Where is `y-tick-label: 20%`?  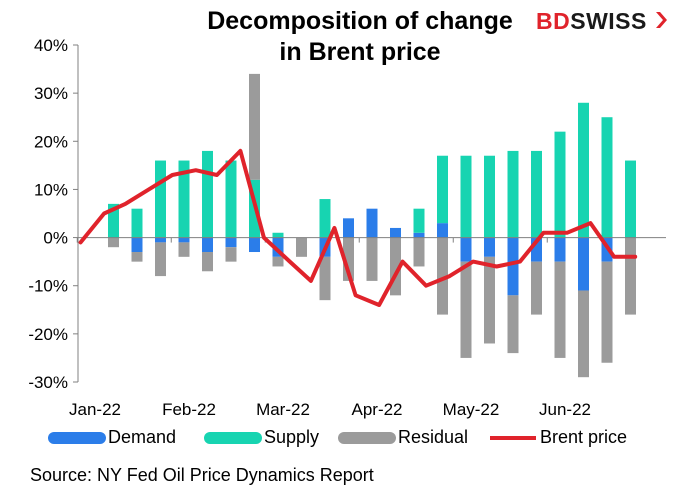 y-tick-label: 20% is located at coordinates (51, 141).